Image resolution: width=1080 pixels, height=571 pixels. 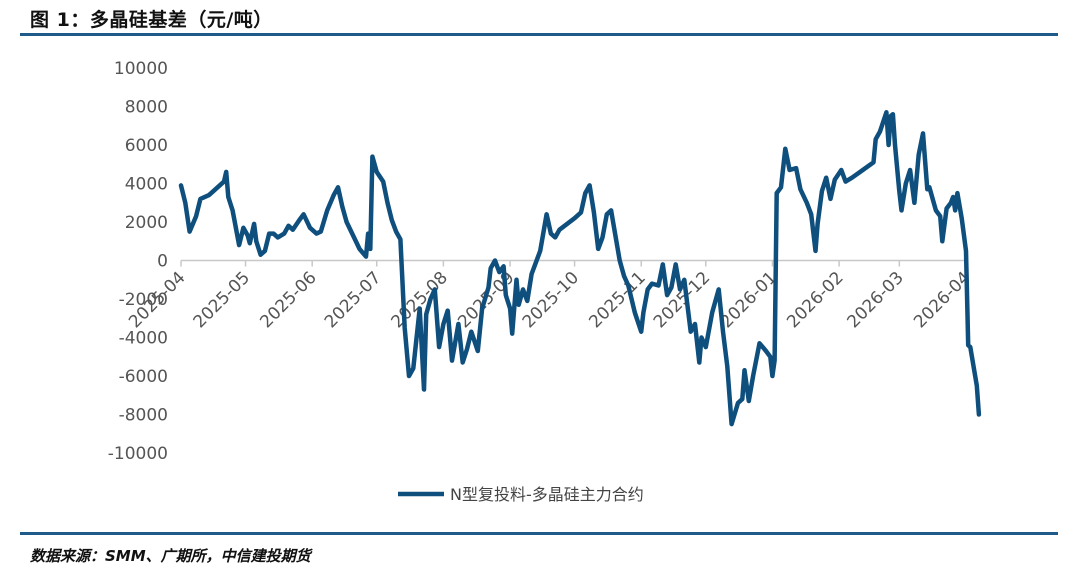 What do you see at coordinates (547, 494) in the screenshot?
I see `legend-label: N型复投料-多晶硅主力合约` at bounding box center [547, 494].